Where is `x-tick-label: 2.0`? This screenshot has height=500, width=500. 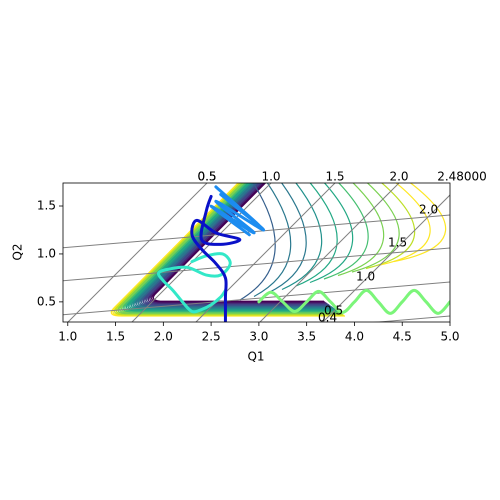
x-tick-label: 2.0 is located at coordinates (163, 337).